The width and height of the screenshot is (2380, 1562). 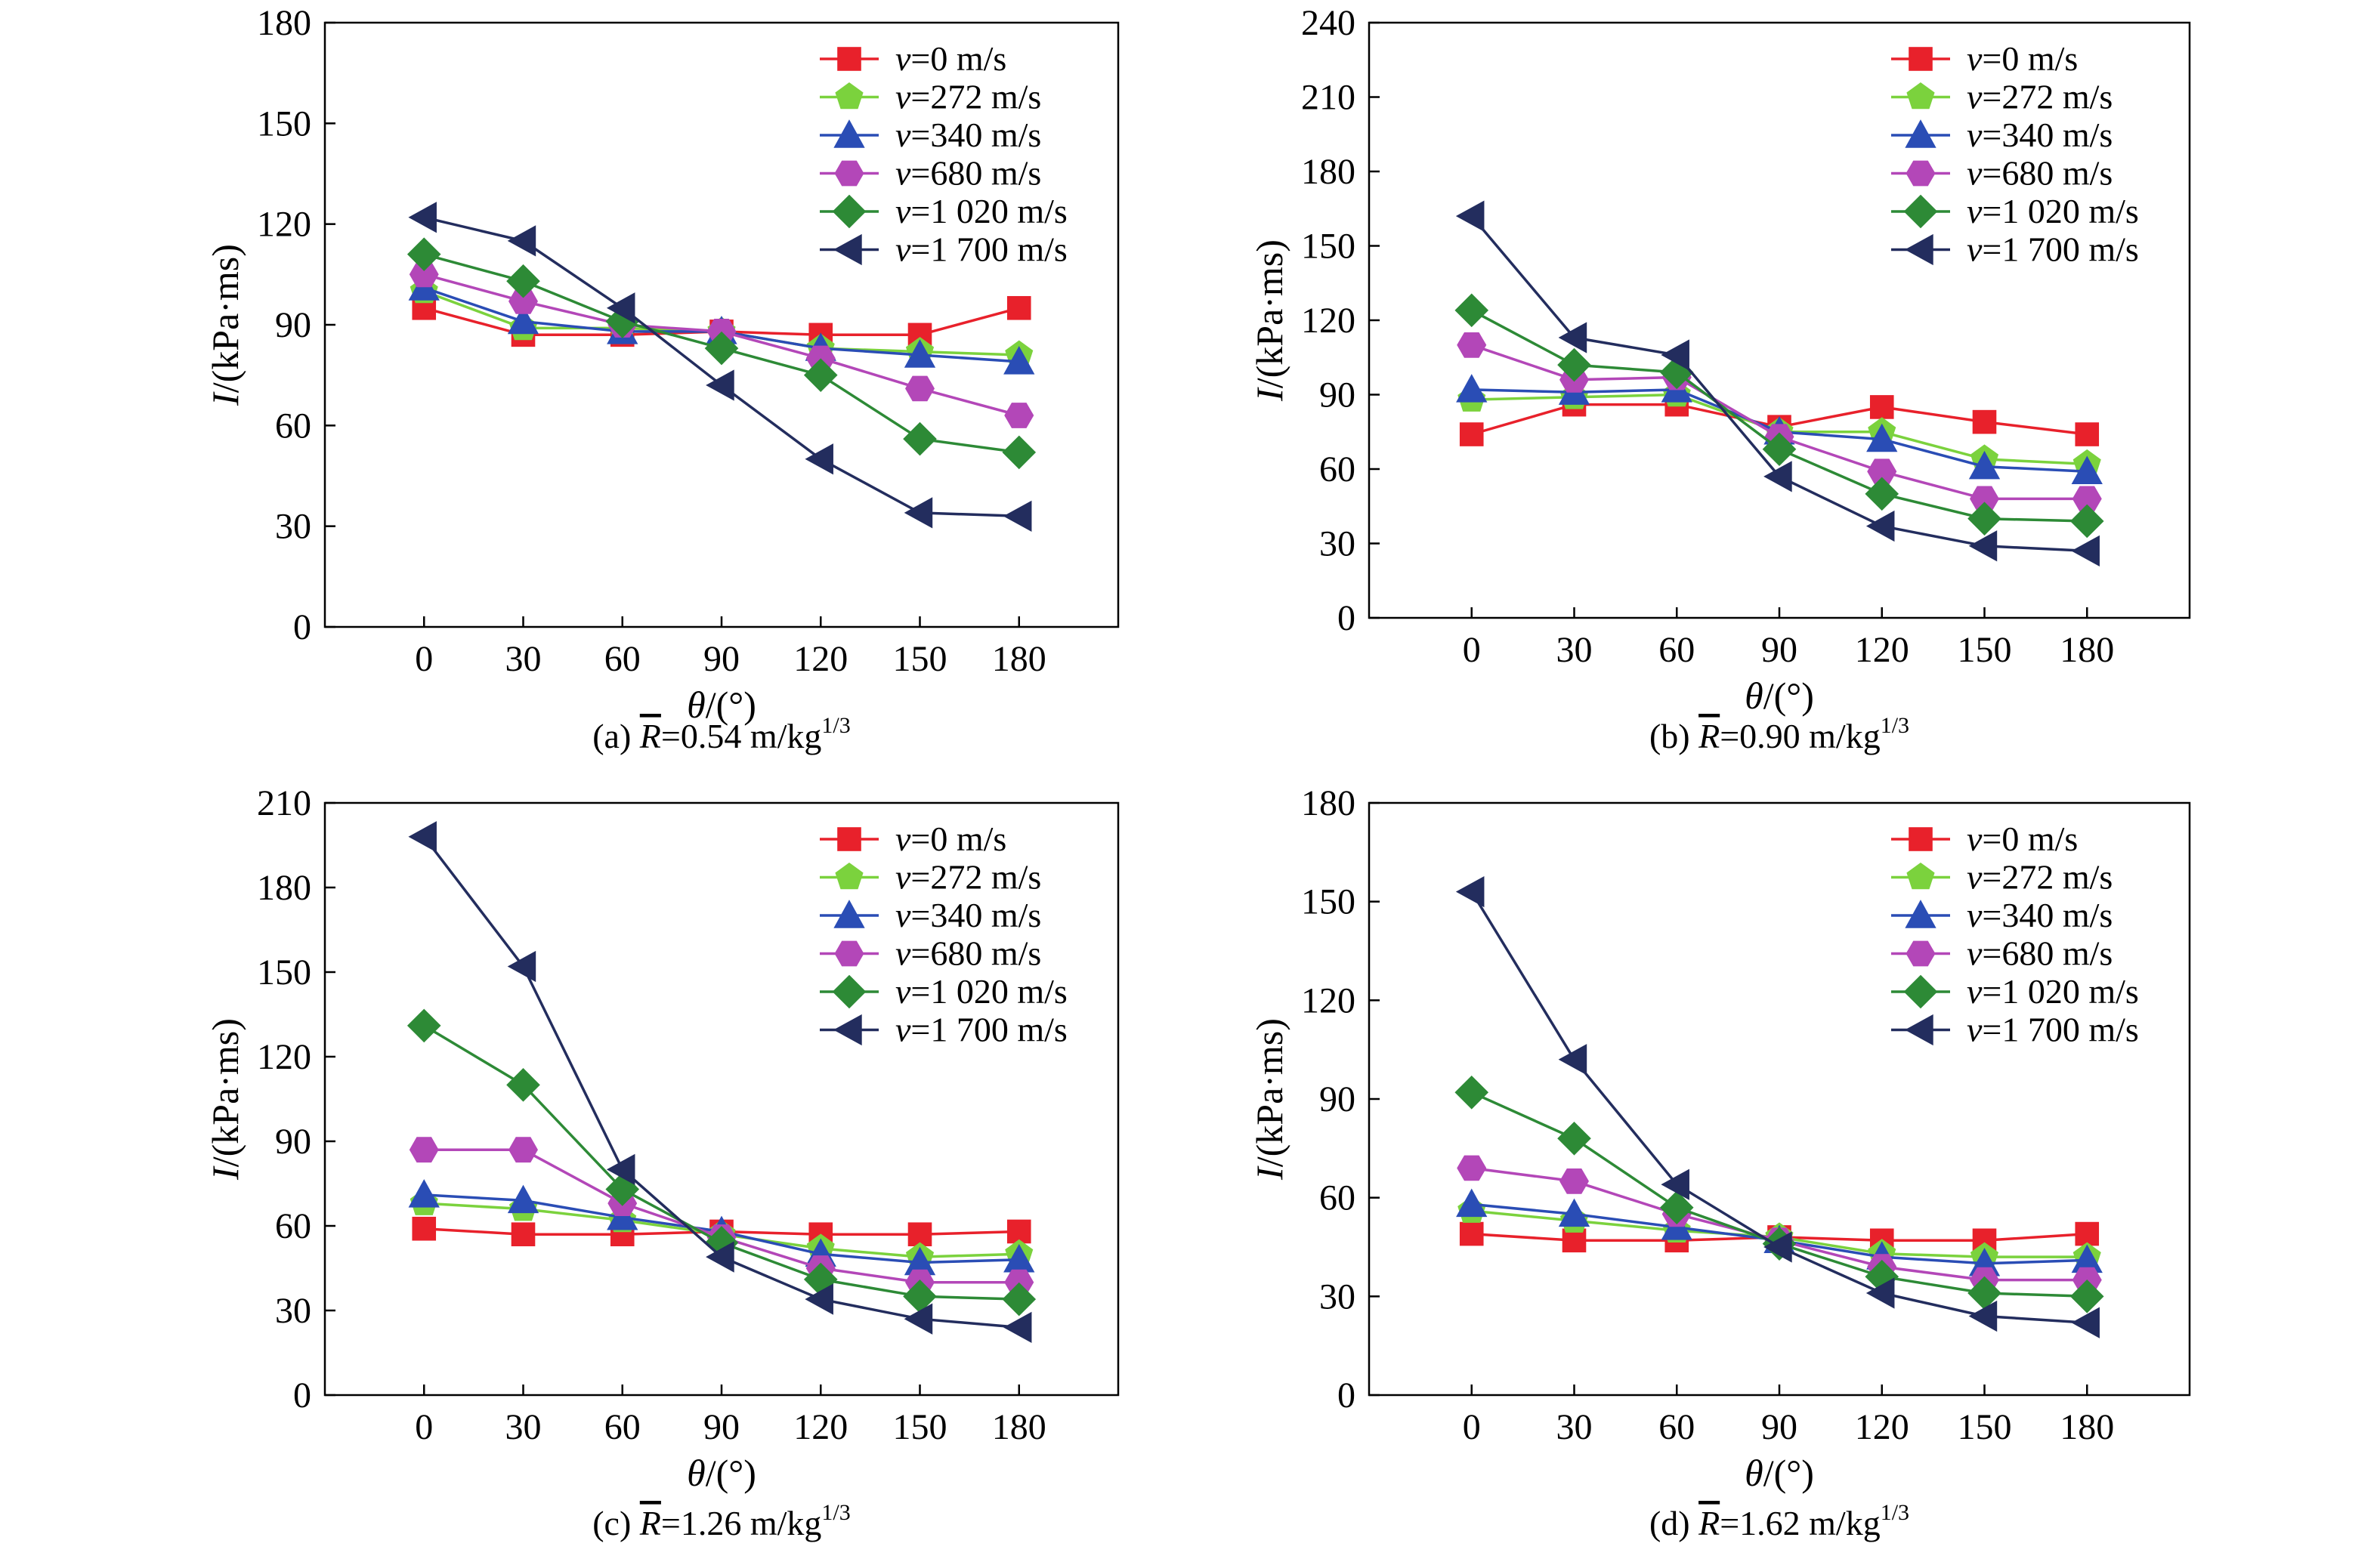 What do you see at coordinates (1754, 1473) in the screenshot?
I see `x-axis-symbol: θ` at bounding box center [1754, 1473].